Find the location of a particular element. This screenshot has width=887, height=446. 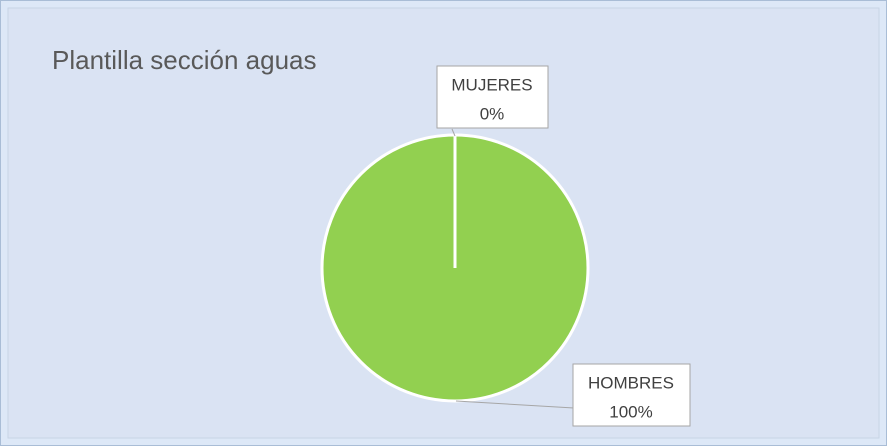

value-label: 100% is located at coordinates (630, 411).